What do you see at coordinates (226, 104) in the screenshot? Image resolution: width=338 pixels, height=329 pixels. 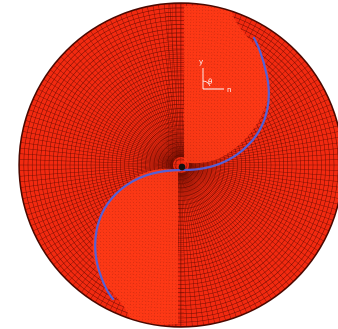 I see `upper-blade-curve` at bounding box center [226, 104].